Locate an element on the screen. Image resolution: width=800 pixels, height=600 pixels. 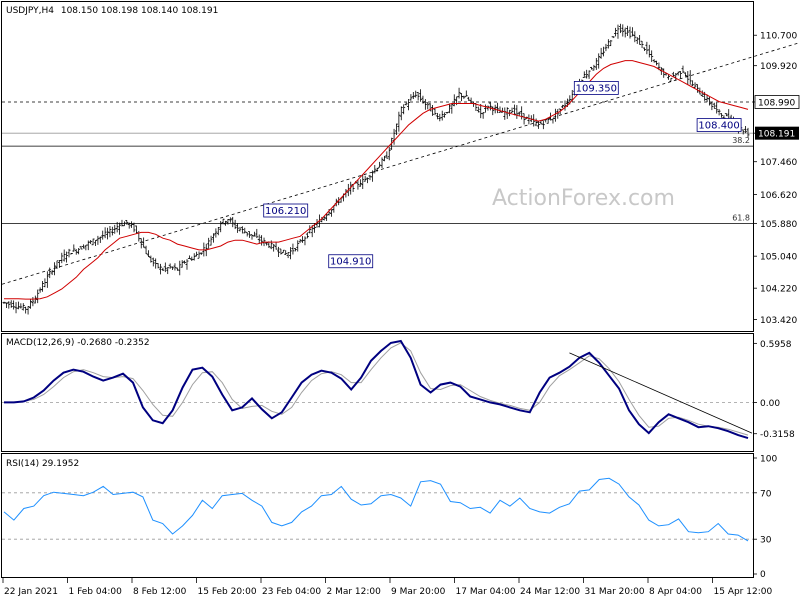
price-tick: 105.040 is located at coordinates (778, 258).